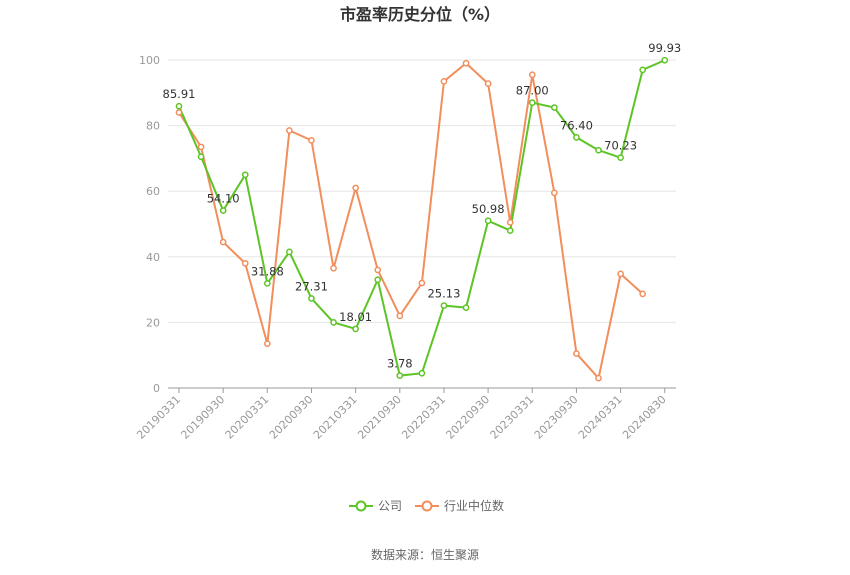 This screenshot has width=850, height=575. Describe the element at coordinates (153, 257) in the screenshot. I see `y-tick-label: 40` at that location.